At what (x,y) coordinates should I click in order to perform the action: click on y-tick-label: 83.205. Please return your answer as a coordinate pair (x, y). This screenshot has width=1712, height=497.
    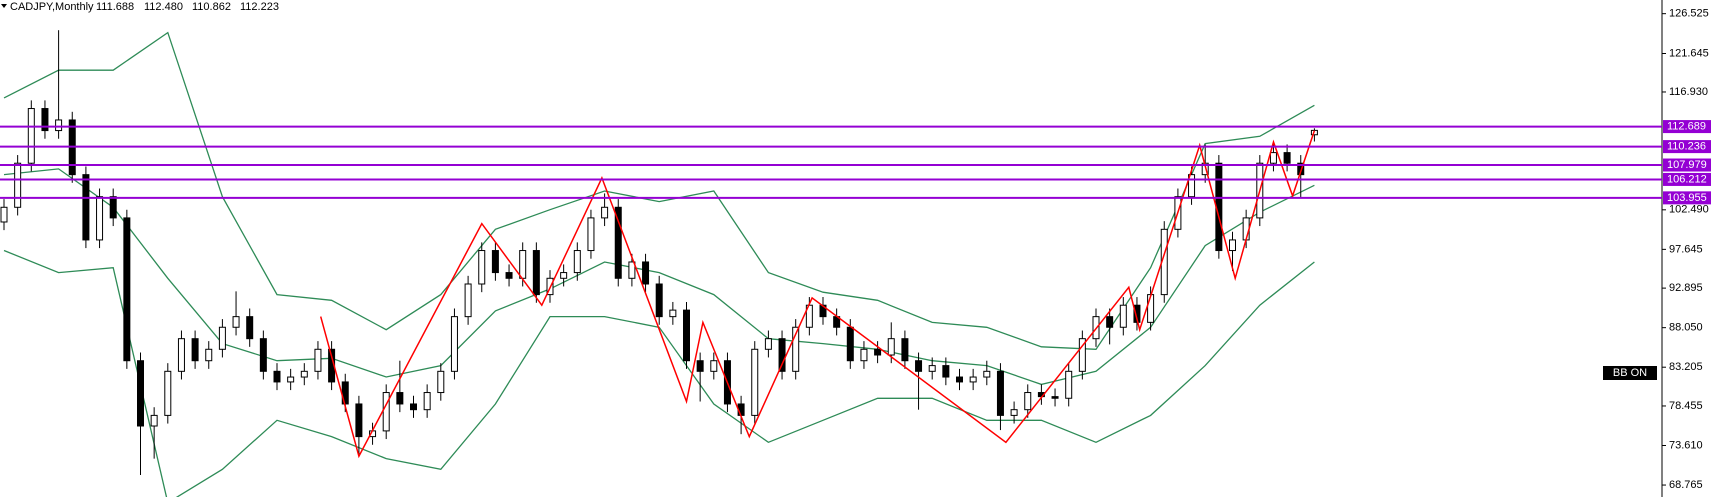
    Looking at the image, I should click on (1686, 367).